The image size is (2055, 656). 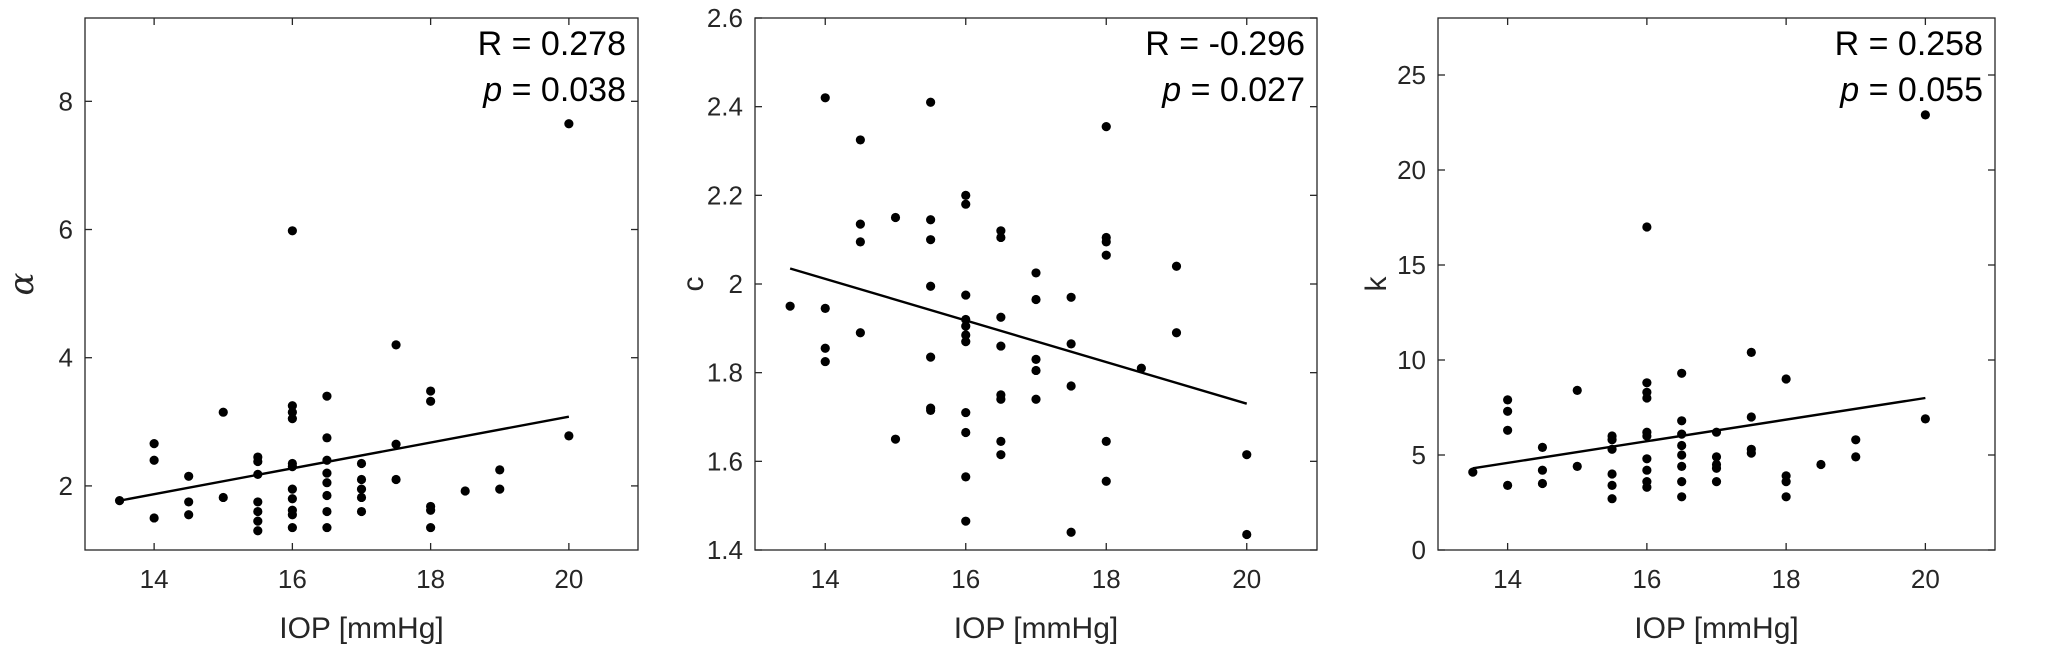 What do you see at coordinates (1411, 170) in the screenshot?
I see `y-tick-label: 20` at bounding box center [1411, 170].